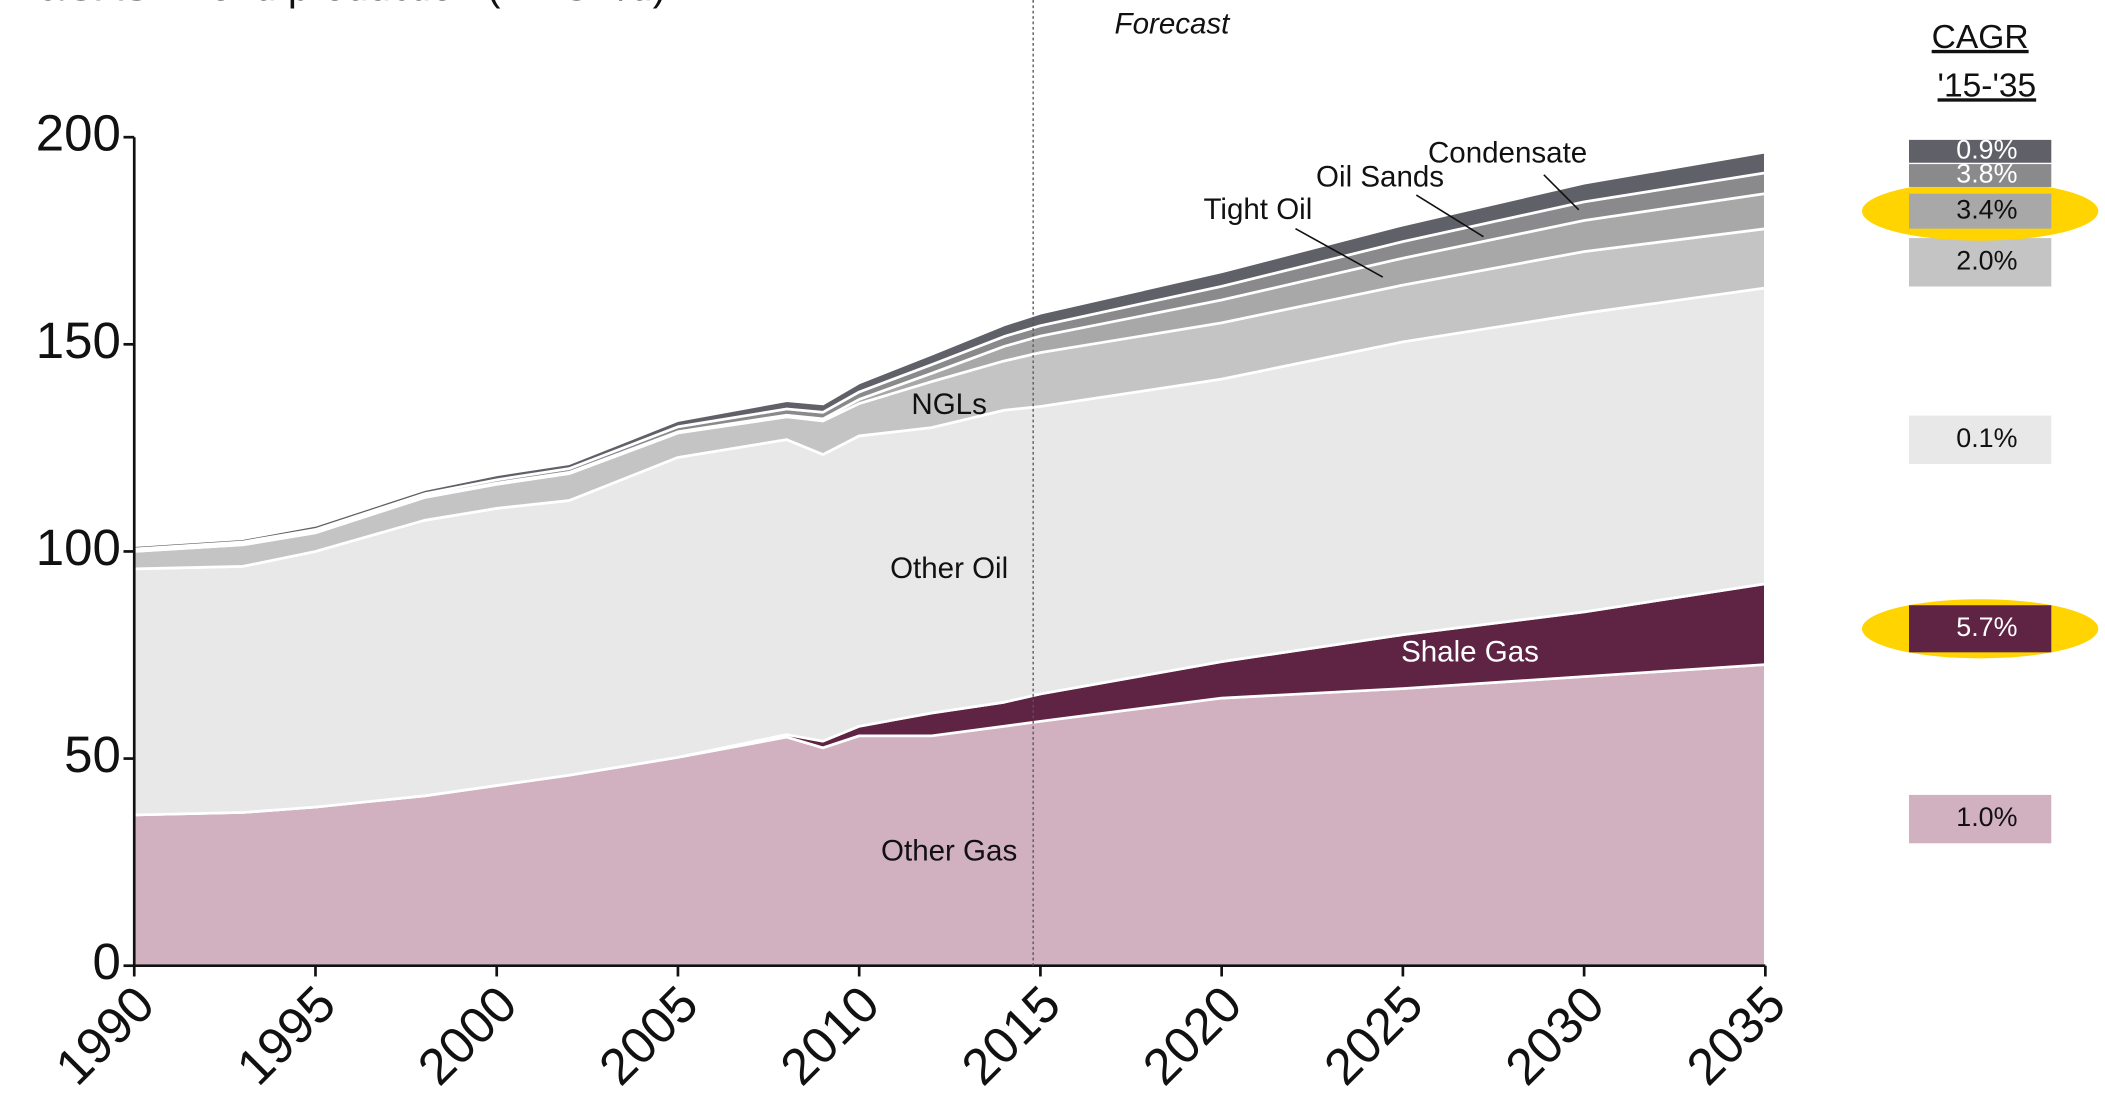 This screenshot has height=1115, width=2105. Describe the element at coordinates (948, 404) in the screenshot. I see `series-label: NGLs` at that location.